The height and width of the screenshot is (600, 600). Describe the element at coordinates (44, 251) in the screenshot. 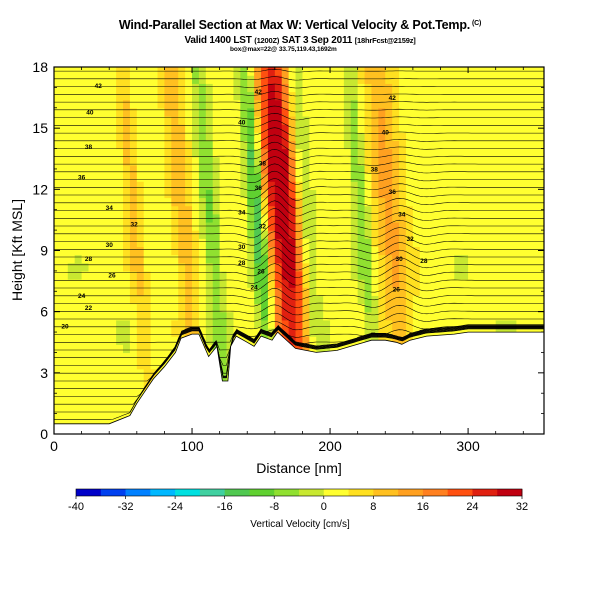

I see `y-tick-label: 9` at that location.